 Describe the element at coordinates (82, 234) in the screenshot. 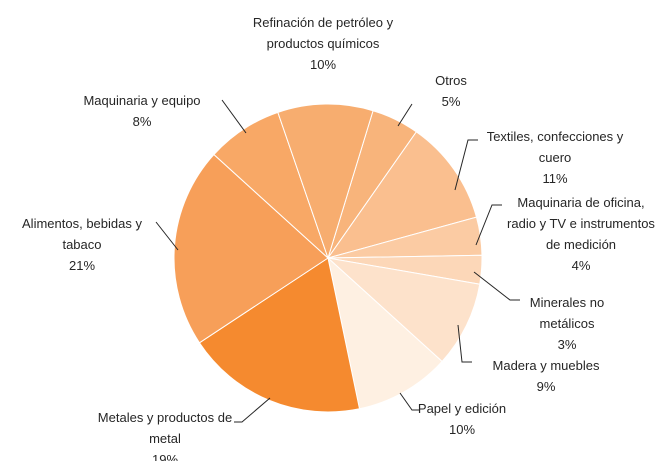

I see `category-label: Alimentos, bebidas y tabaco` at that location.